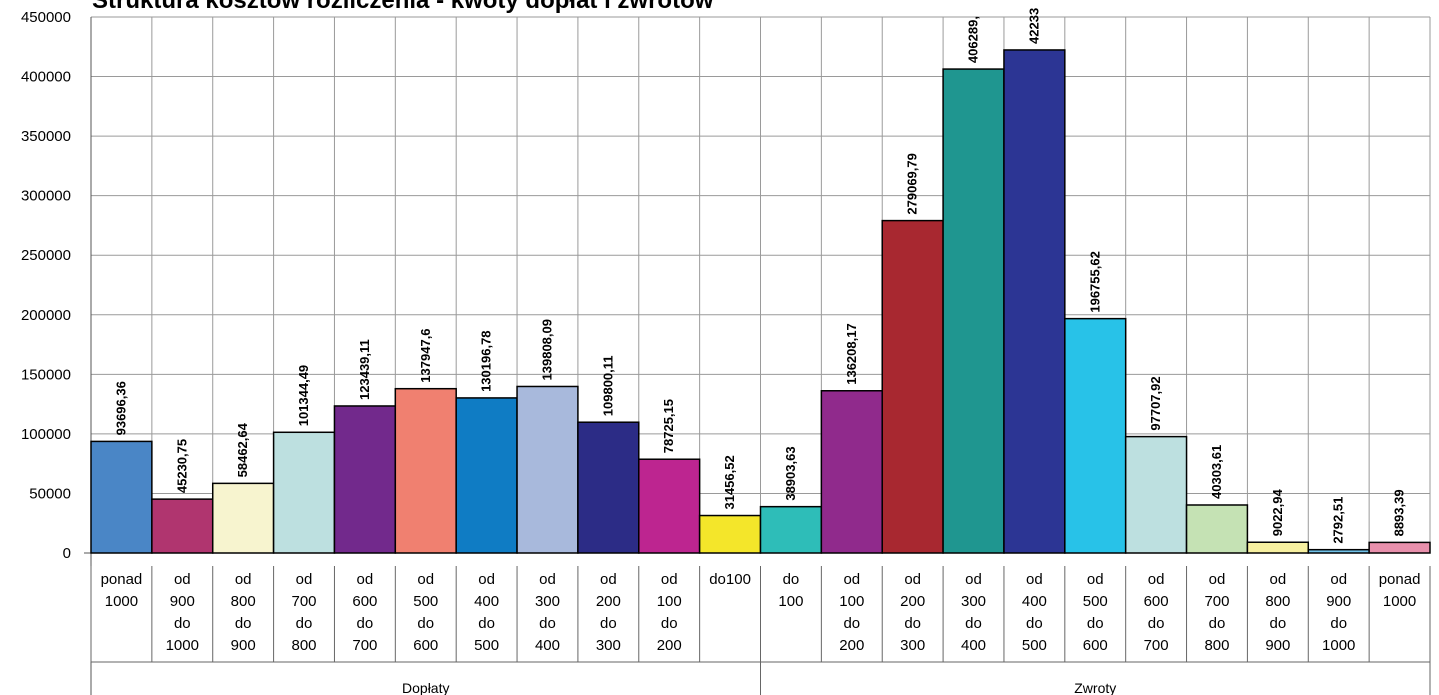 This screenshot has width=1439, height=695. I want to click on y-tick-label: 250000, so click(46, 255).